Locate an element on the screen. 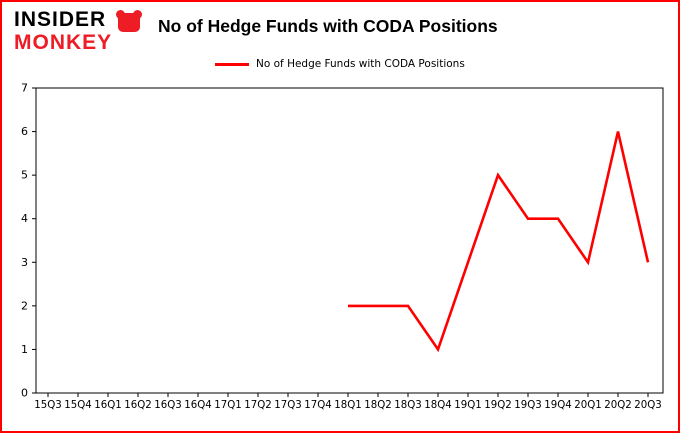 This screenshot has width=680, height=433. insider-monkey-logo: INSIDER MONKEY is located at coordinates (78, 31).